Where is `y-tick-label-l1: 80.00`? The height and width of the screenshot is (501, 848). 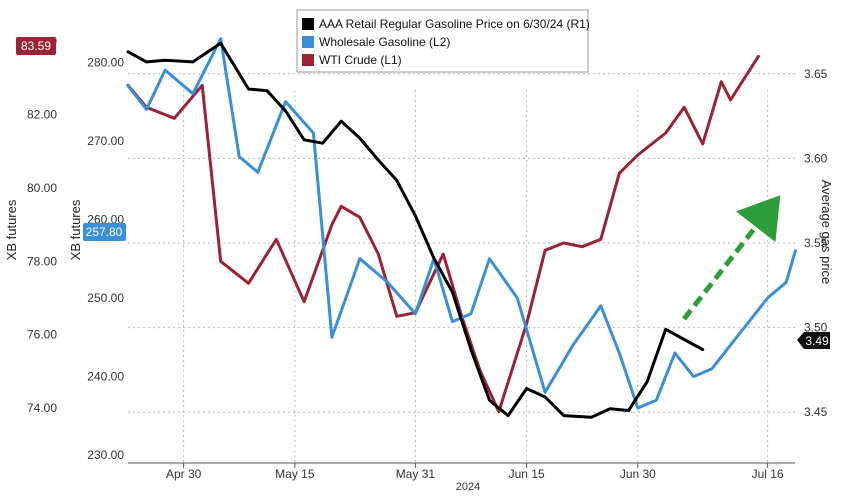 y-tick-label-l1: 80.00 is located at coordinates (42, 188).